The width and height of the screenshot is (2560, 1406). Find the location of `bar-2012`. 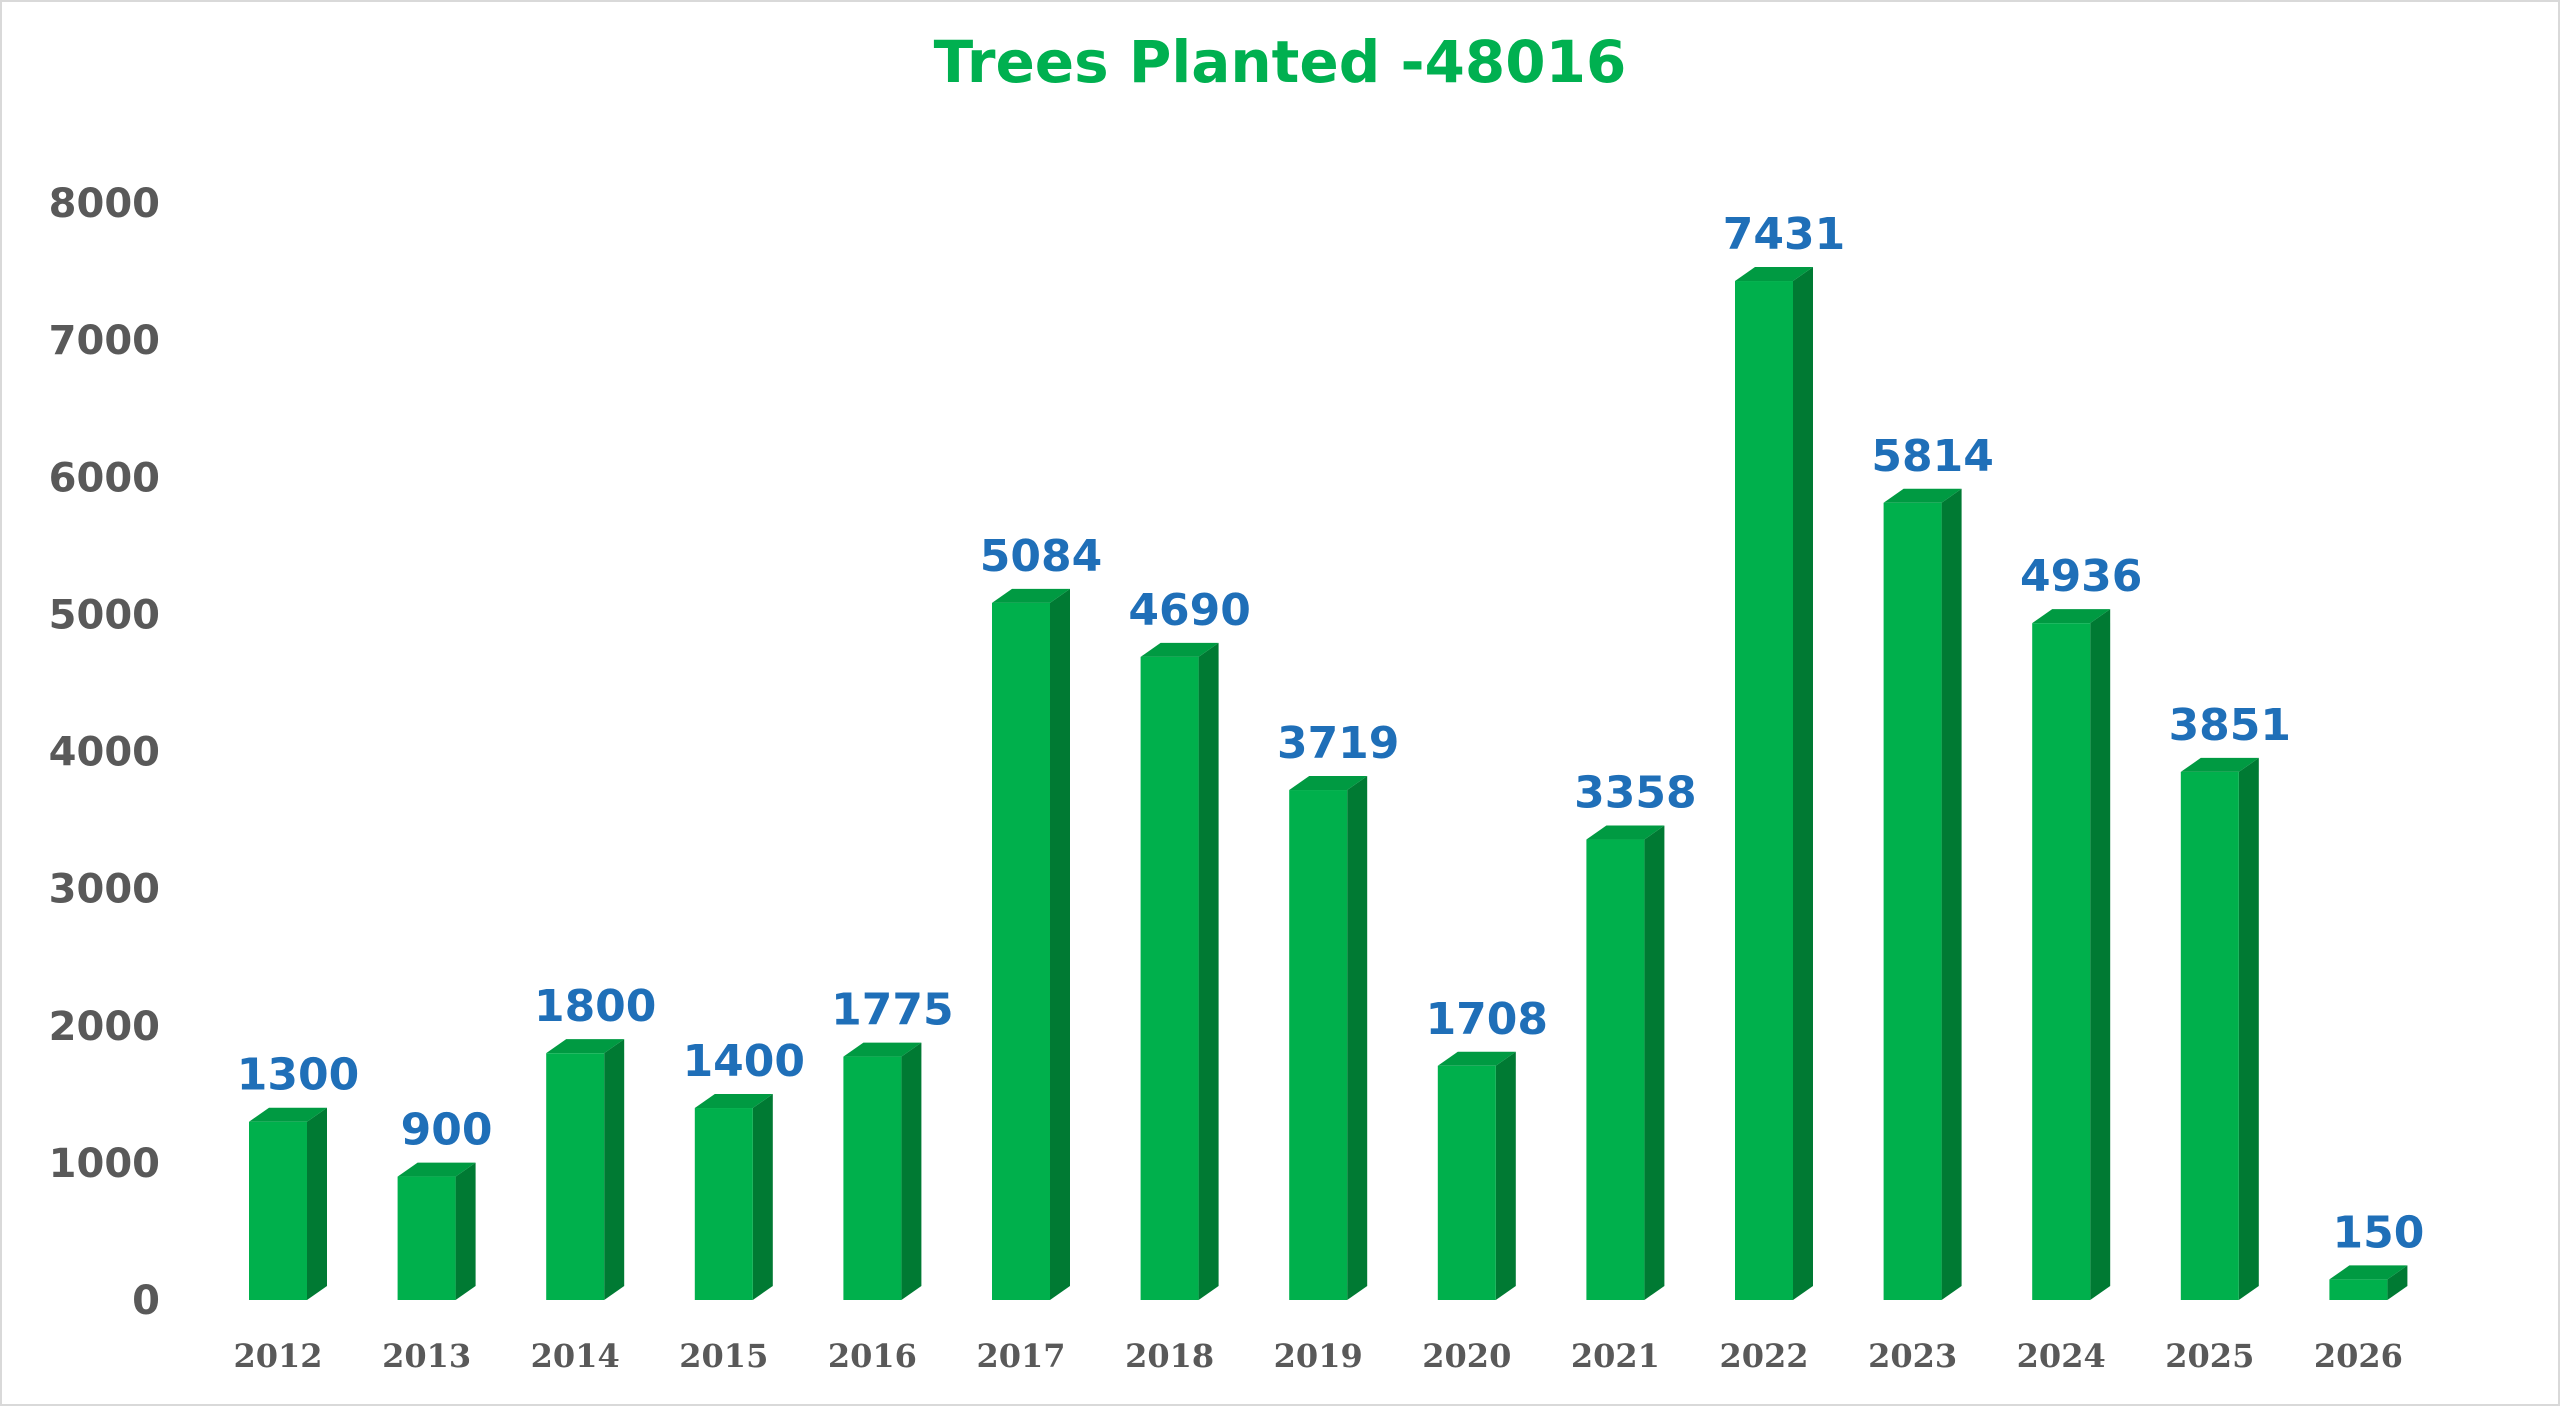

bar-2012 is located at coordinates (288, 1203).